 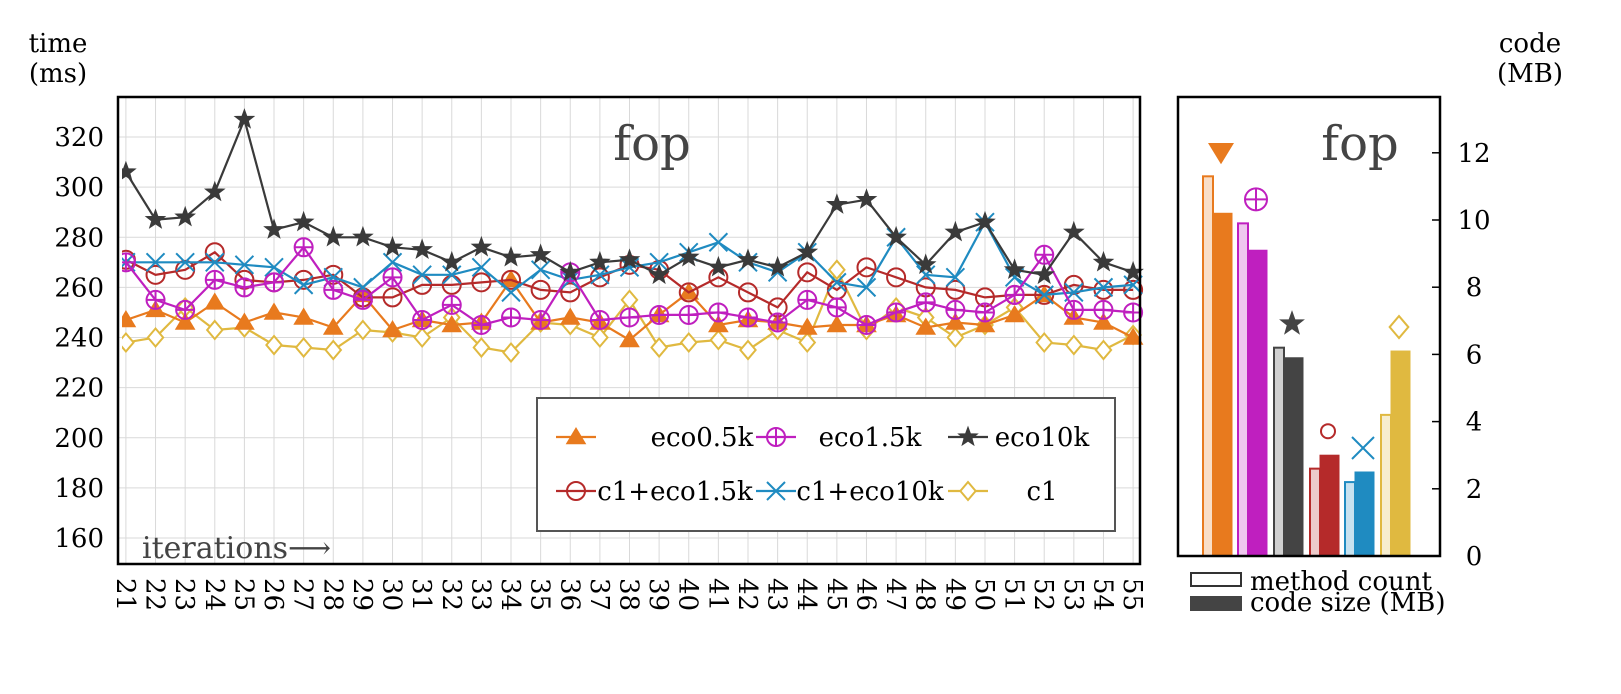 What do you see at coordinates (870, 492) in the screenshot?
I see `legend-label: c1+eco10k` at bounding box center [870, 492].